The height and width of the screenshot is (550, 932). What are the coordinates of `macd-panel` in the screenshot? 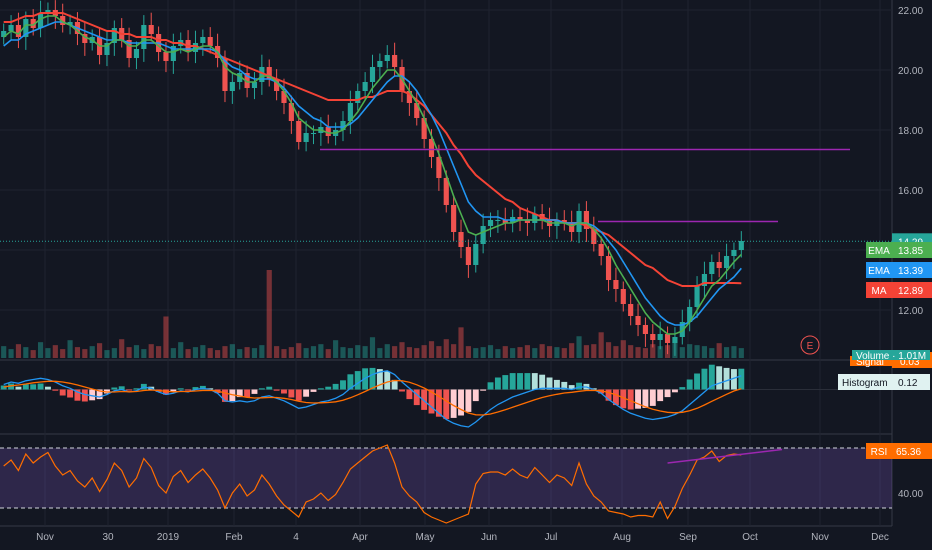 It's located at (446, 396).